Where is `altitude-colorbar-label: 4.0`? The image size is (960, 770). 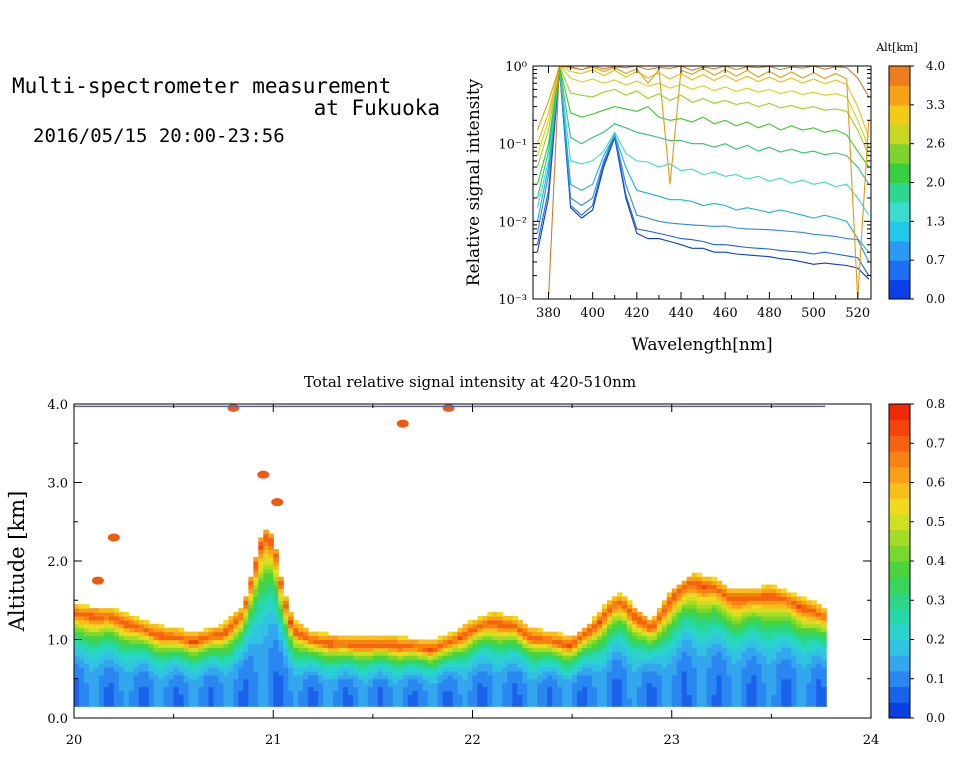 altitude-colorbar-label: 4.0 is located at coordinates (935, 66).